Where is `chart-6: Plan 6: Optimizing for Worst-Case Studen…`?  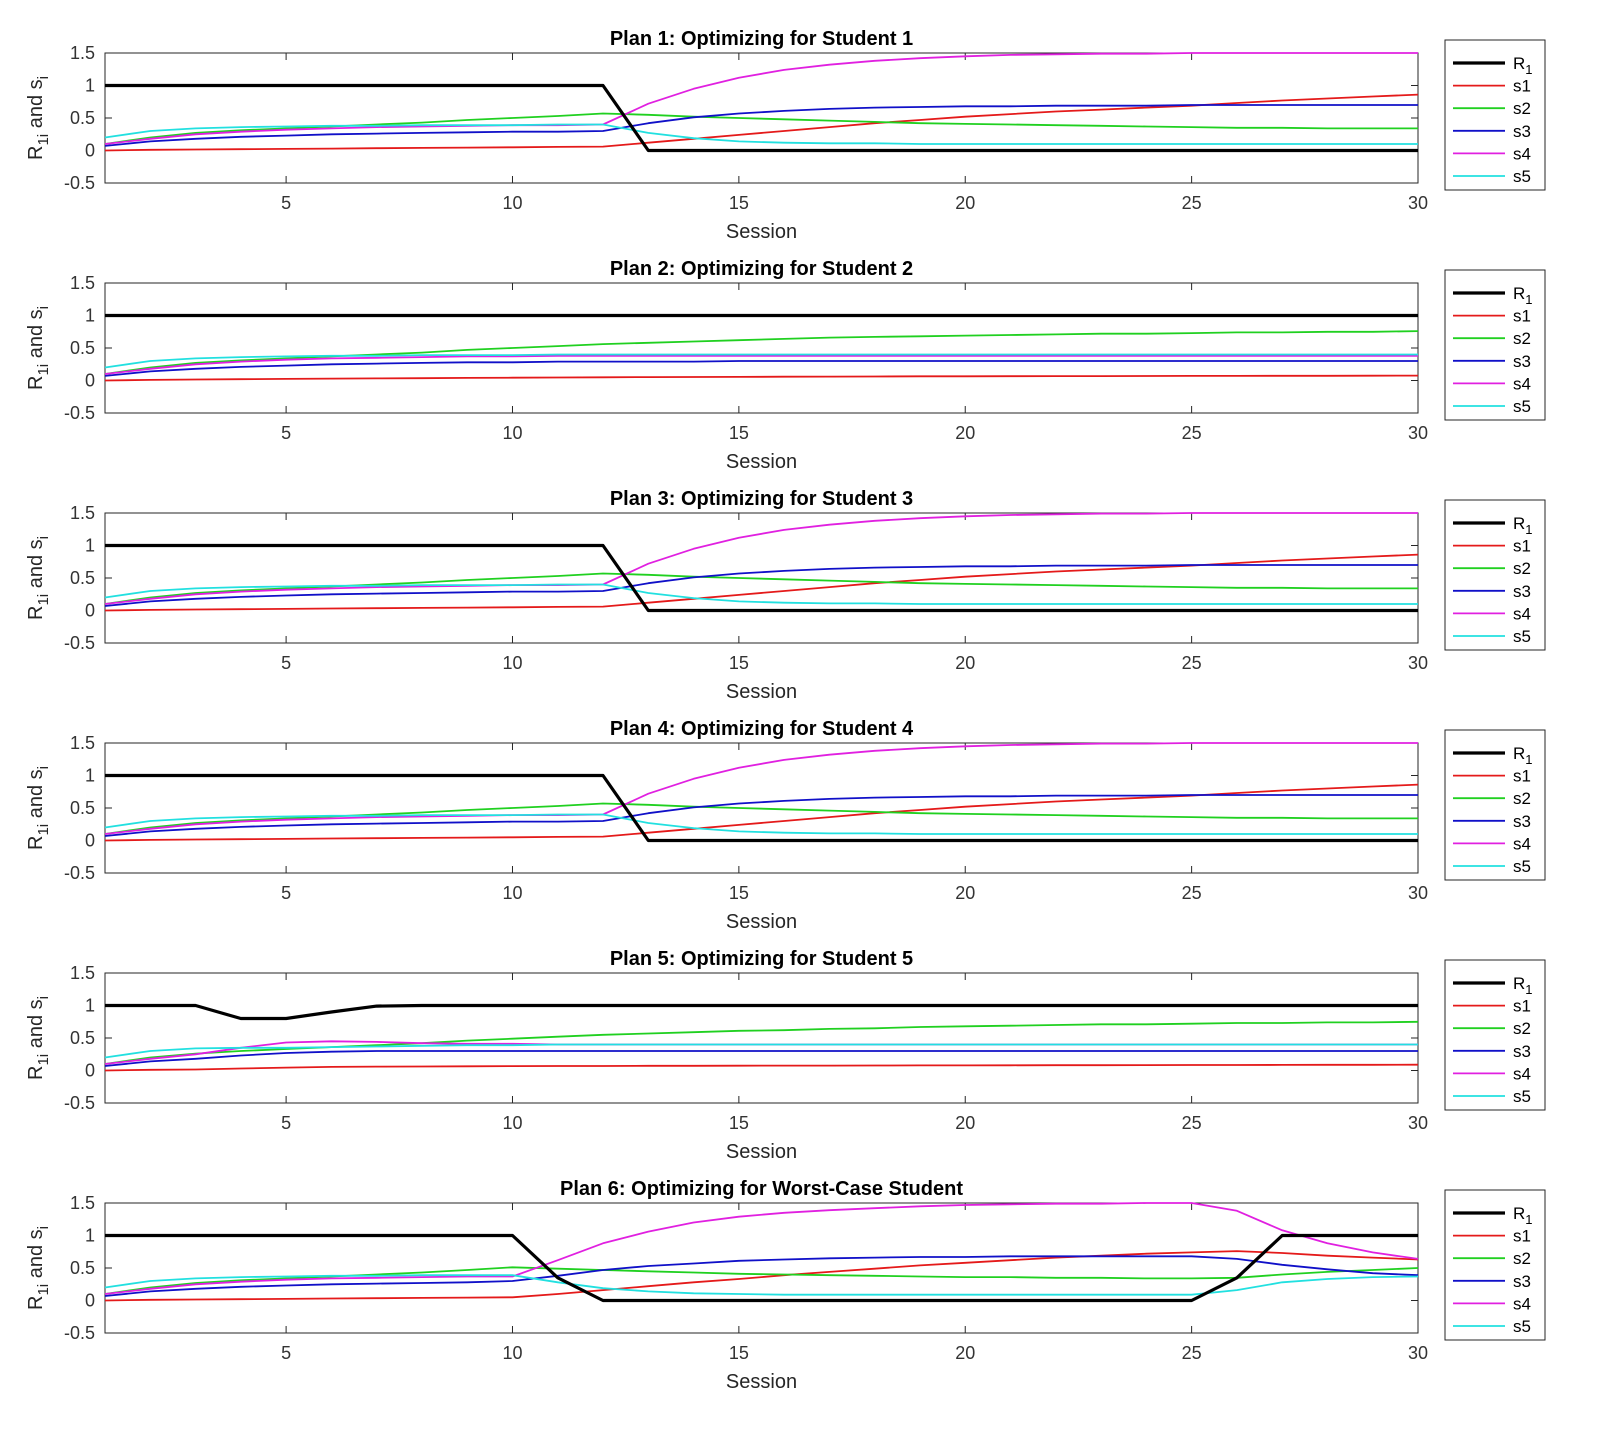 chart-6: Plan 6: Optimizing for Worst-Case Studen… is located at coordinates (785, 1285).